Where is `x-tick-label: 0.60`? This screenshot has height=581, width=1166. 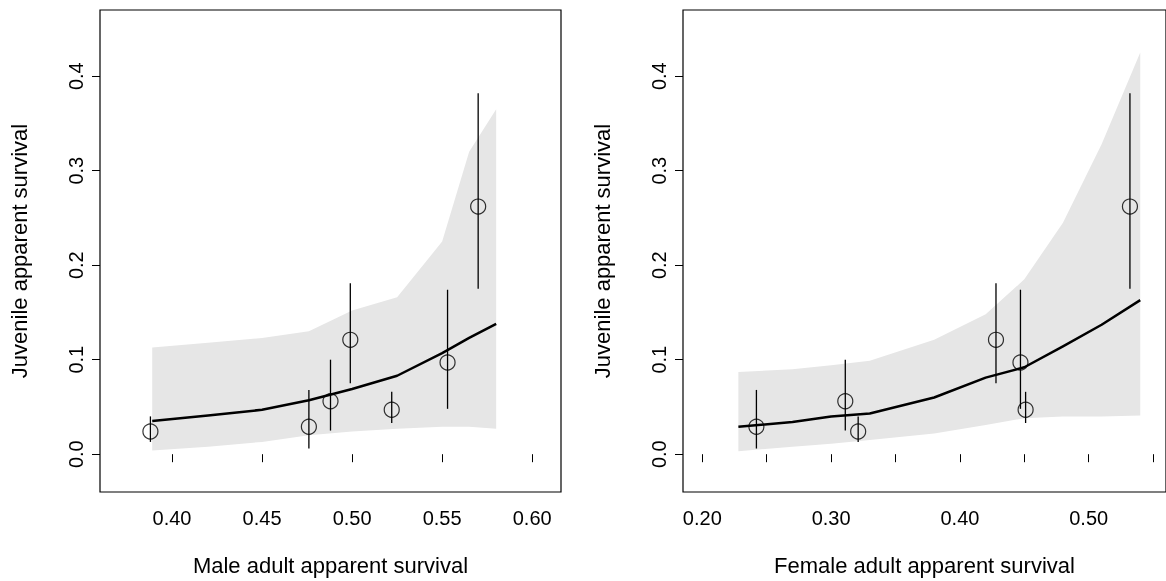 x-tick-label: 0.60 is located at coordinates (532, 518).